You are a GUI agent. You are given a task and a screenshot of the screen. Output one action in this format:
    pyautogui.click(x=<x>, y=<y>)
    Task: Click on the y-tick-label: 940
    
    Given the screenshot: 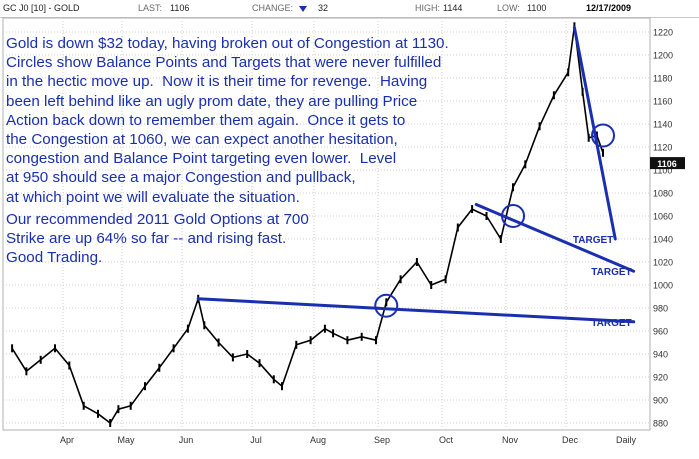 What is the action you would take?
    pyautogui.click(x=660, y=355)
    